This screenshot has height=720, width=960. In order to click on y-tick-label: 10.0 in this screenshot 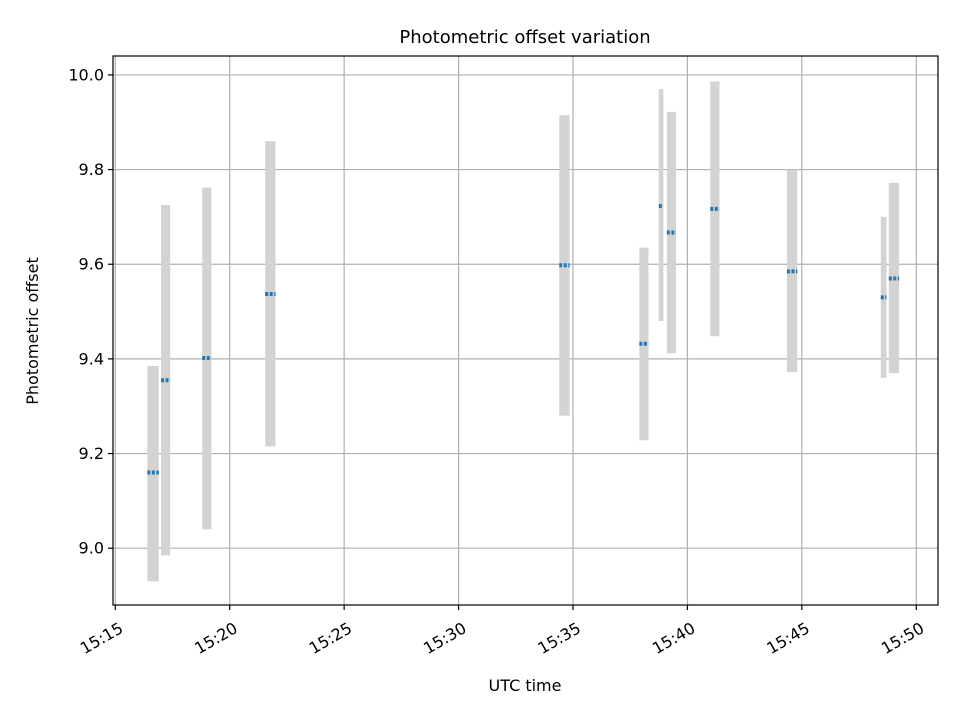, I will do `click(86, 74)`.